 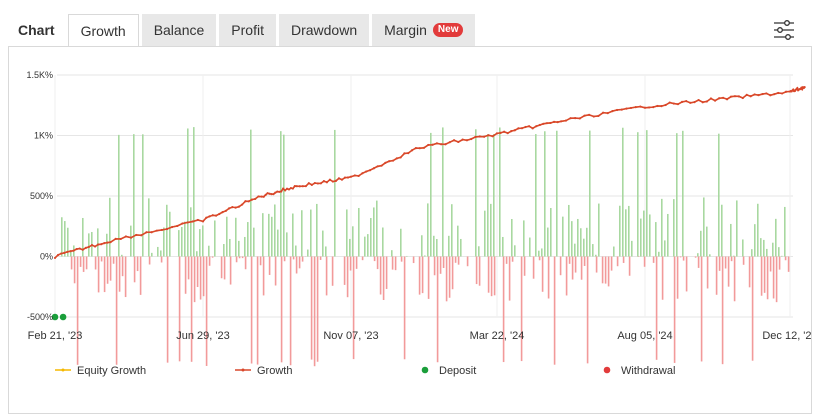 I want to click on tab-chart: Chart, so click(x=36, y=30).